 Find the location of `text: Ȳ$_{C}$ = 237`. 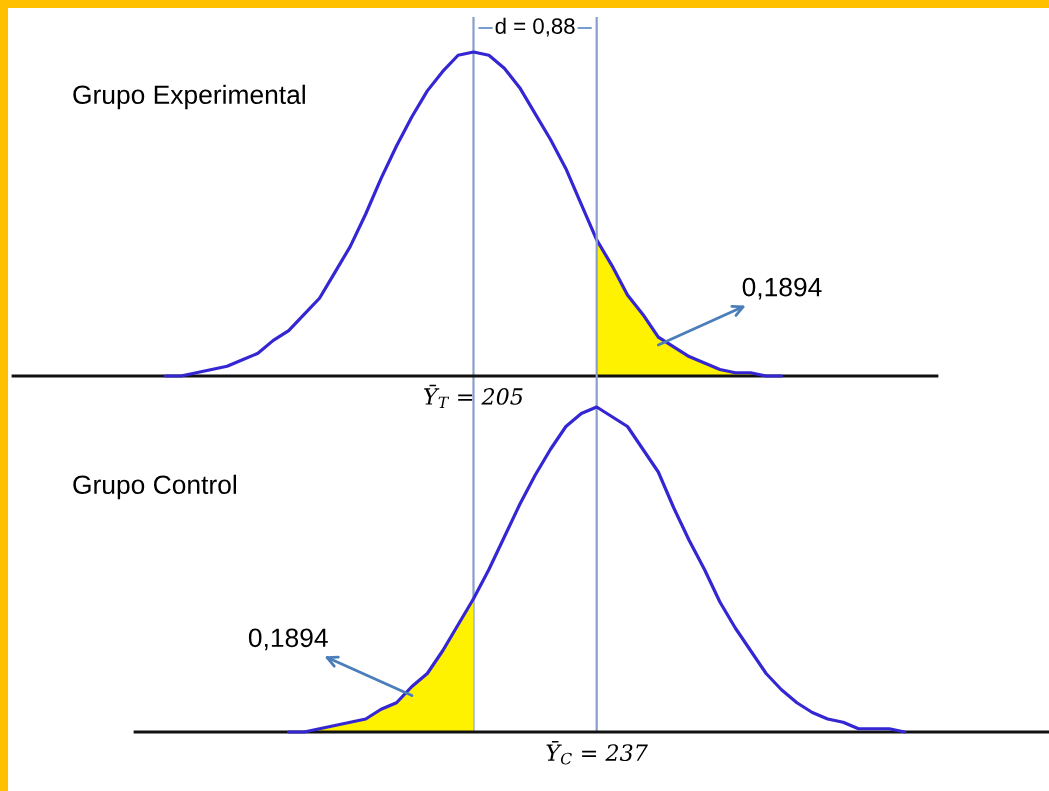

text: Ȳ$_{C}$ = 237 is located at coordinates (597, 752).